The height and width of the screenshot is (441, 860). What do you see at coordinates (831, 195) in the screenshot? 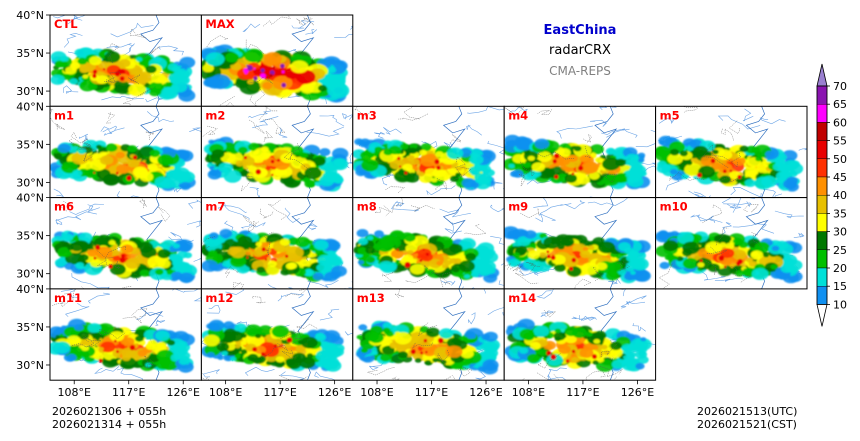
I see `colorbar: 70 65 60 55 50 45 40 35 30 25 20 15 10` at bounding box center [831, 195].